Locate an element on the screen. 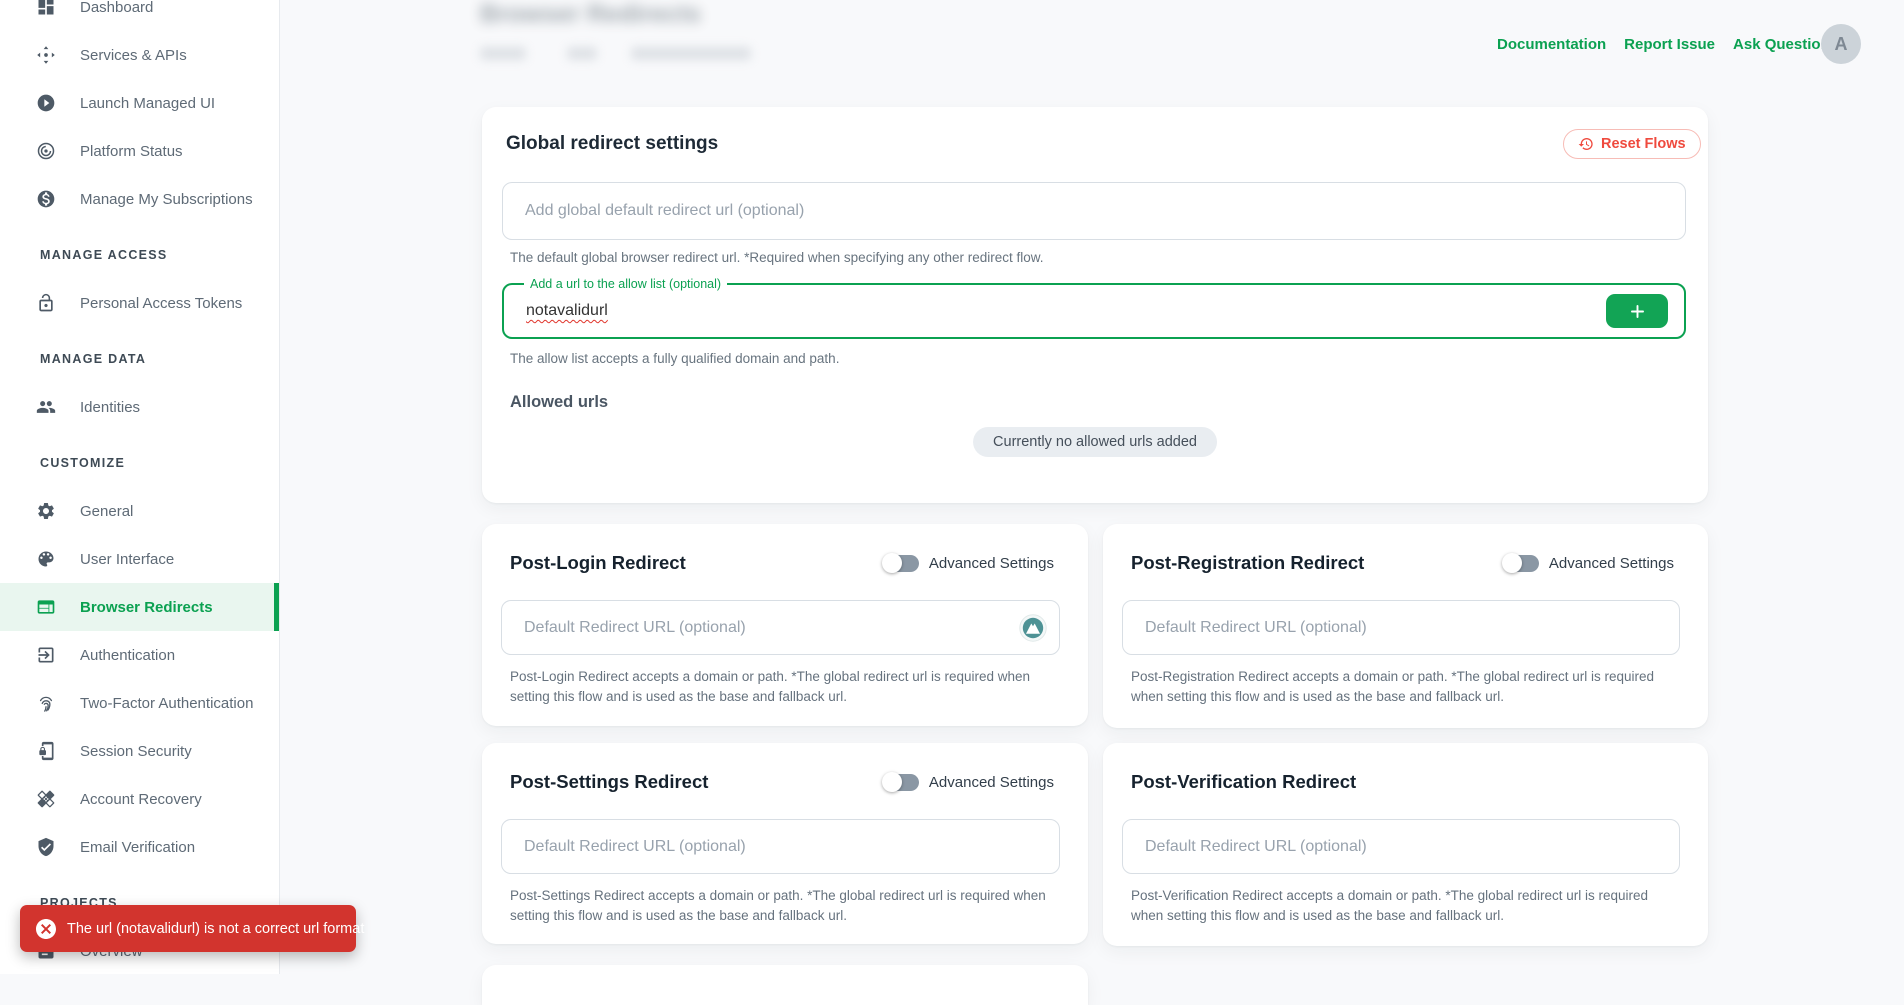 The height and width of the screenshot is (1005, 1904). password-manager-extension-icon is located at coordinates (1033, 627).